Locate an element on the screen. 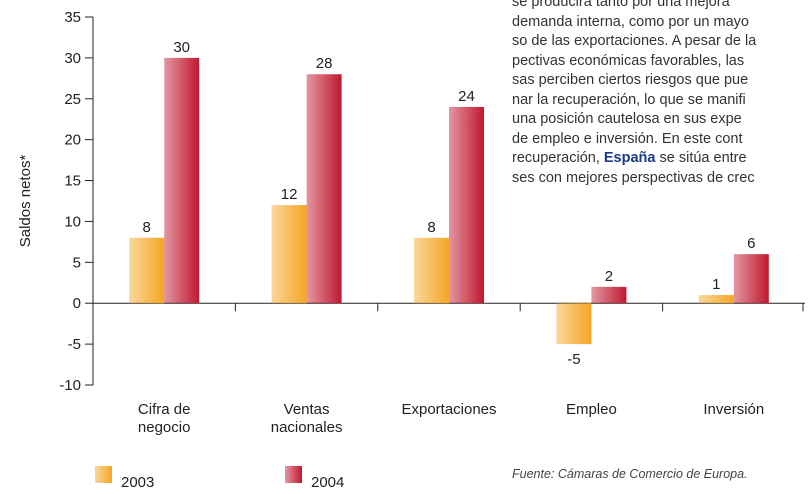 The height and width of the screenshot is (494, 810). data-label: -5 is located at coordinates (573, 359).